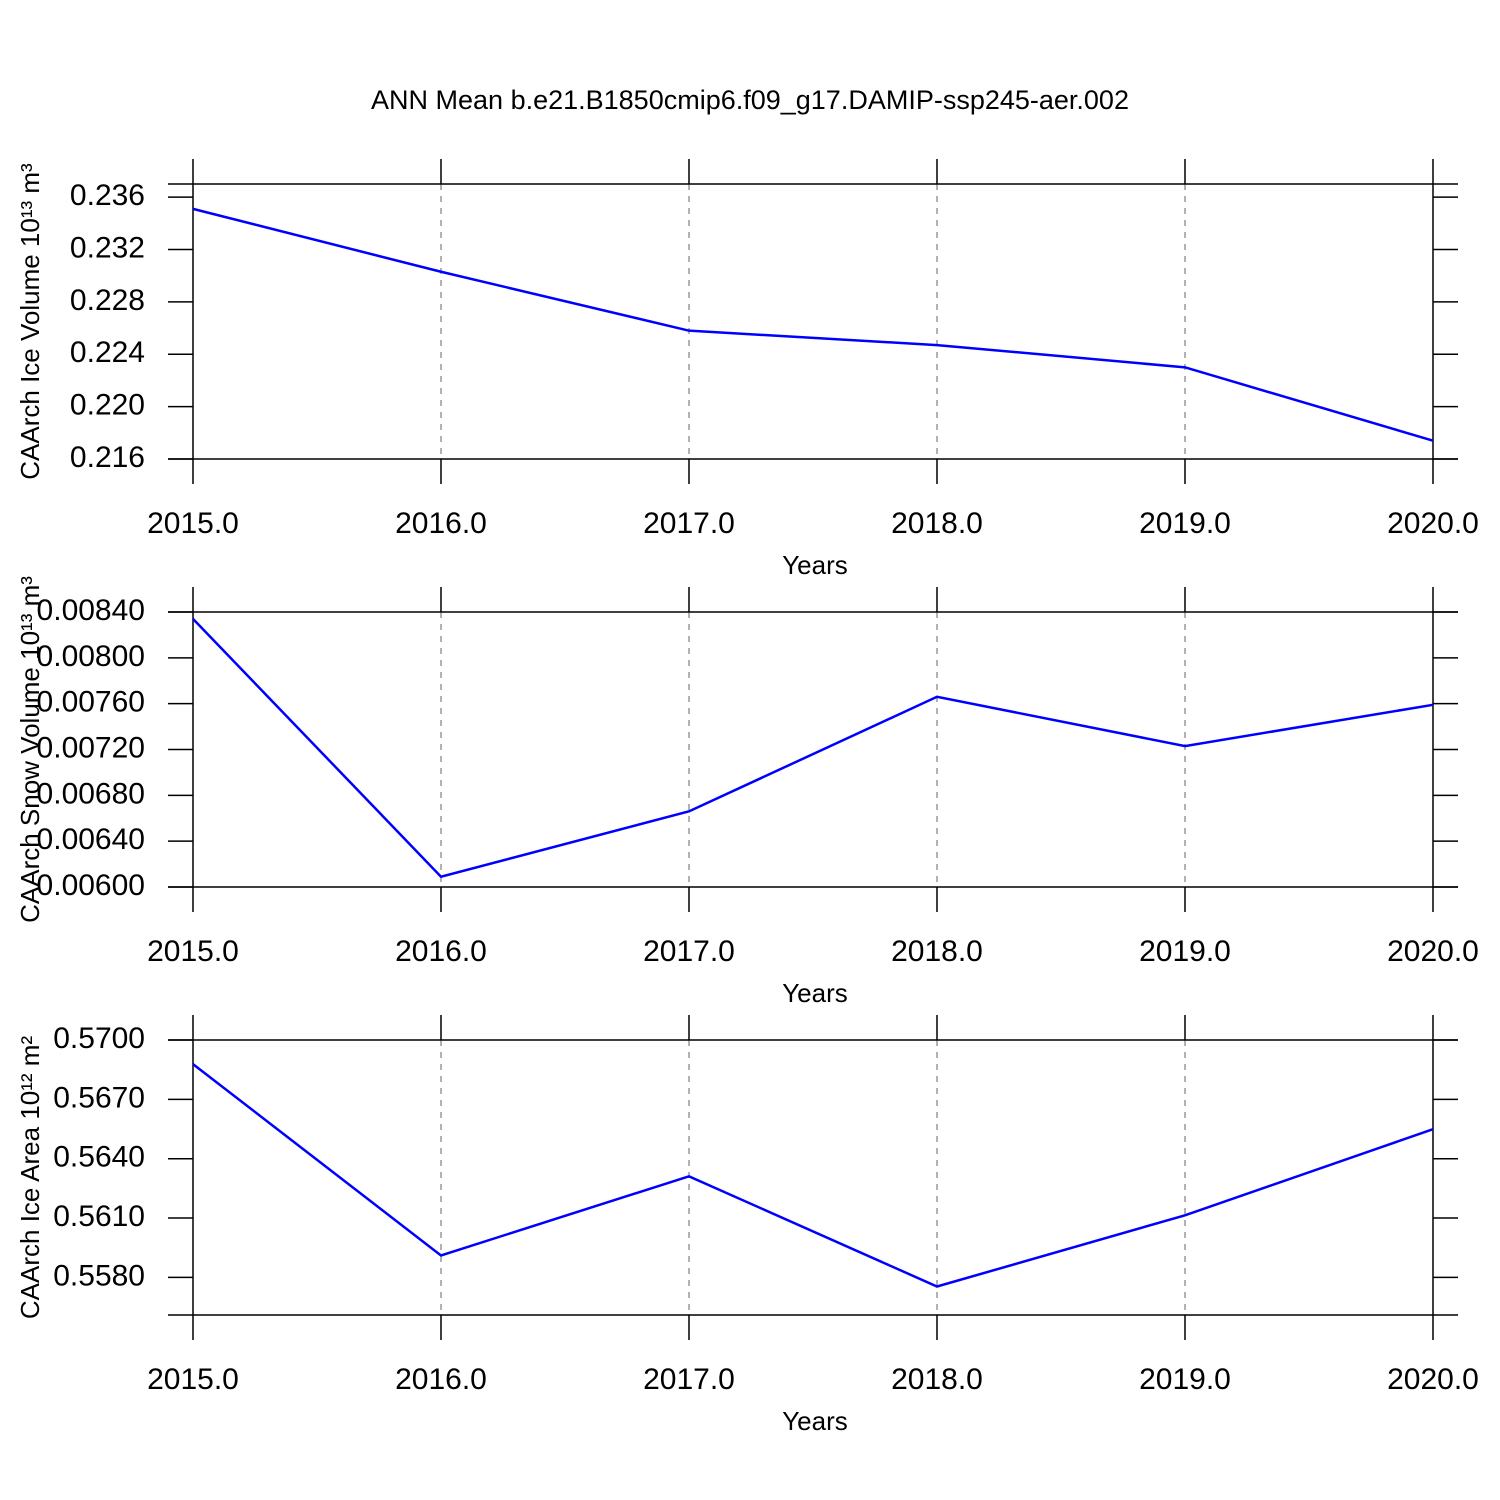 The width and height of the screenshot is (1500, 1500). What do you see at coordinates (99, 1038) in the screenshot?
I see `y-tick-label: 0.5700` at bounding box center [99, 1038].